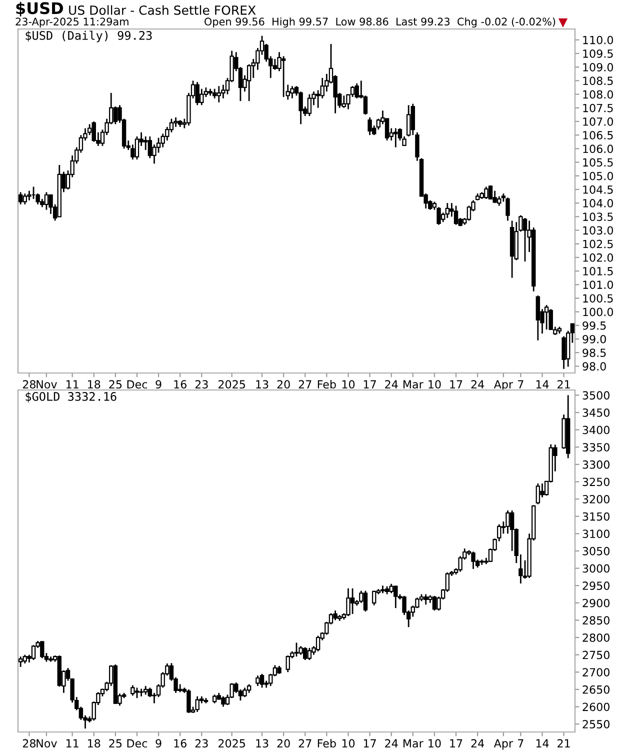 This screenshot has width=620, height=752. What do you see at coordinates (72, 384) in the screenshot?
I see `x-tick-label: 11` at bounding box center [72, 384].